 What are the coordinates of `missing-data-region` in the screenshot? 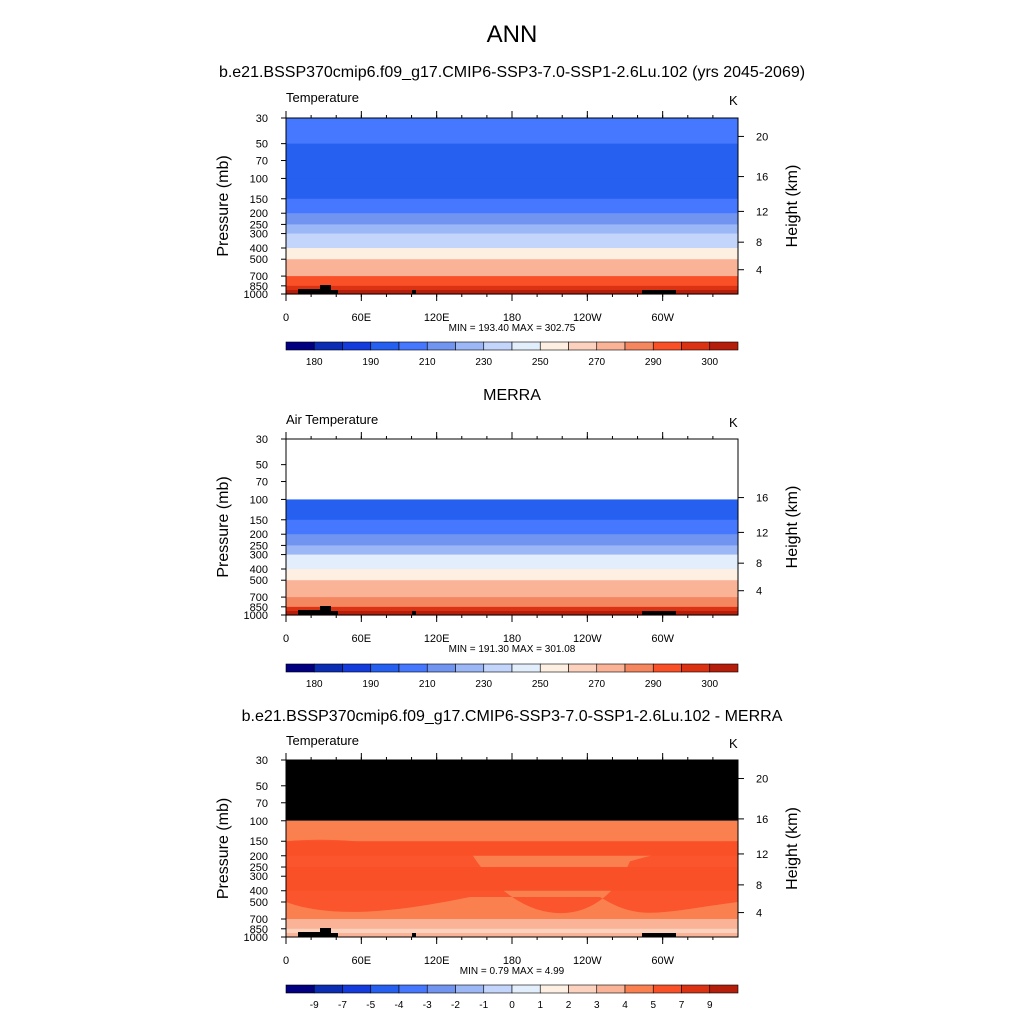 It's located at (512, 790).